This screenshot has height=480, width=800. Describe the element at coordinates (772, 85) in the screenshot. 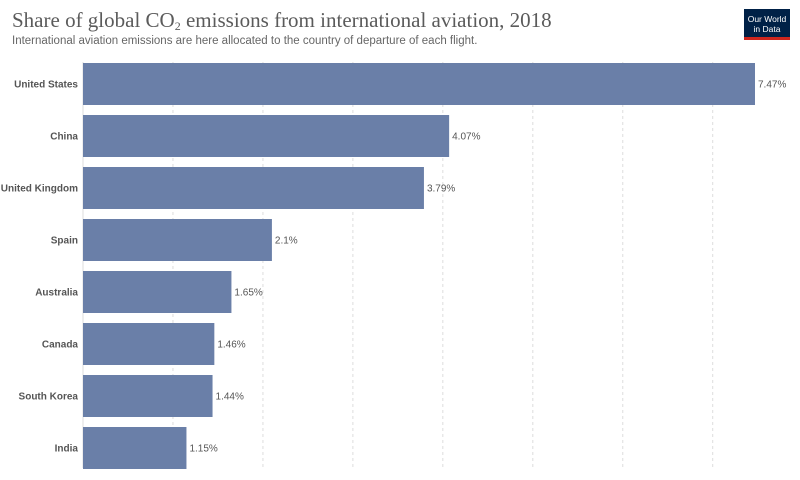

I see `value-label: 7.47%` at that location.